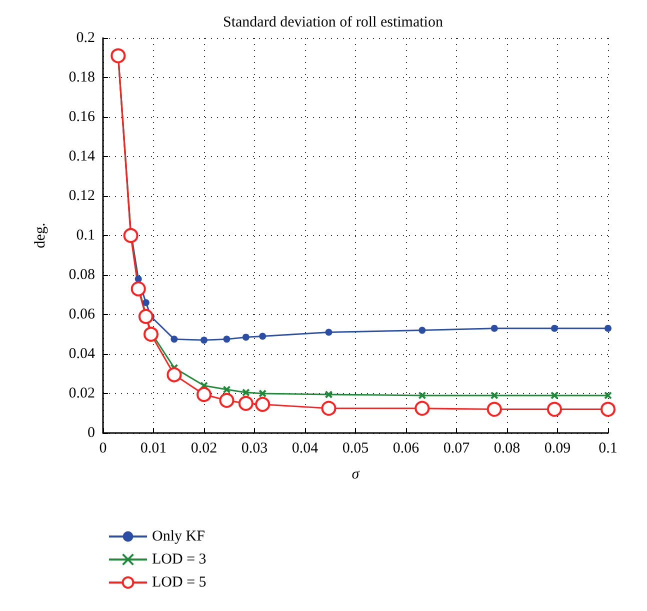 This screenshot has width=647, height=611. I want to click on y-axis-title: deg., so click(40, 235).